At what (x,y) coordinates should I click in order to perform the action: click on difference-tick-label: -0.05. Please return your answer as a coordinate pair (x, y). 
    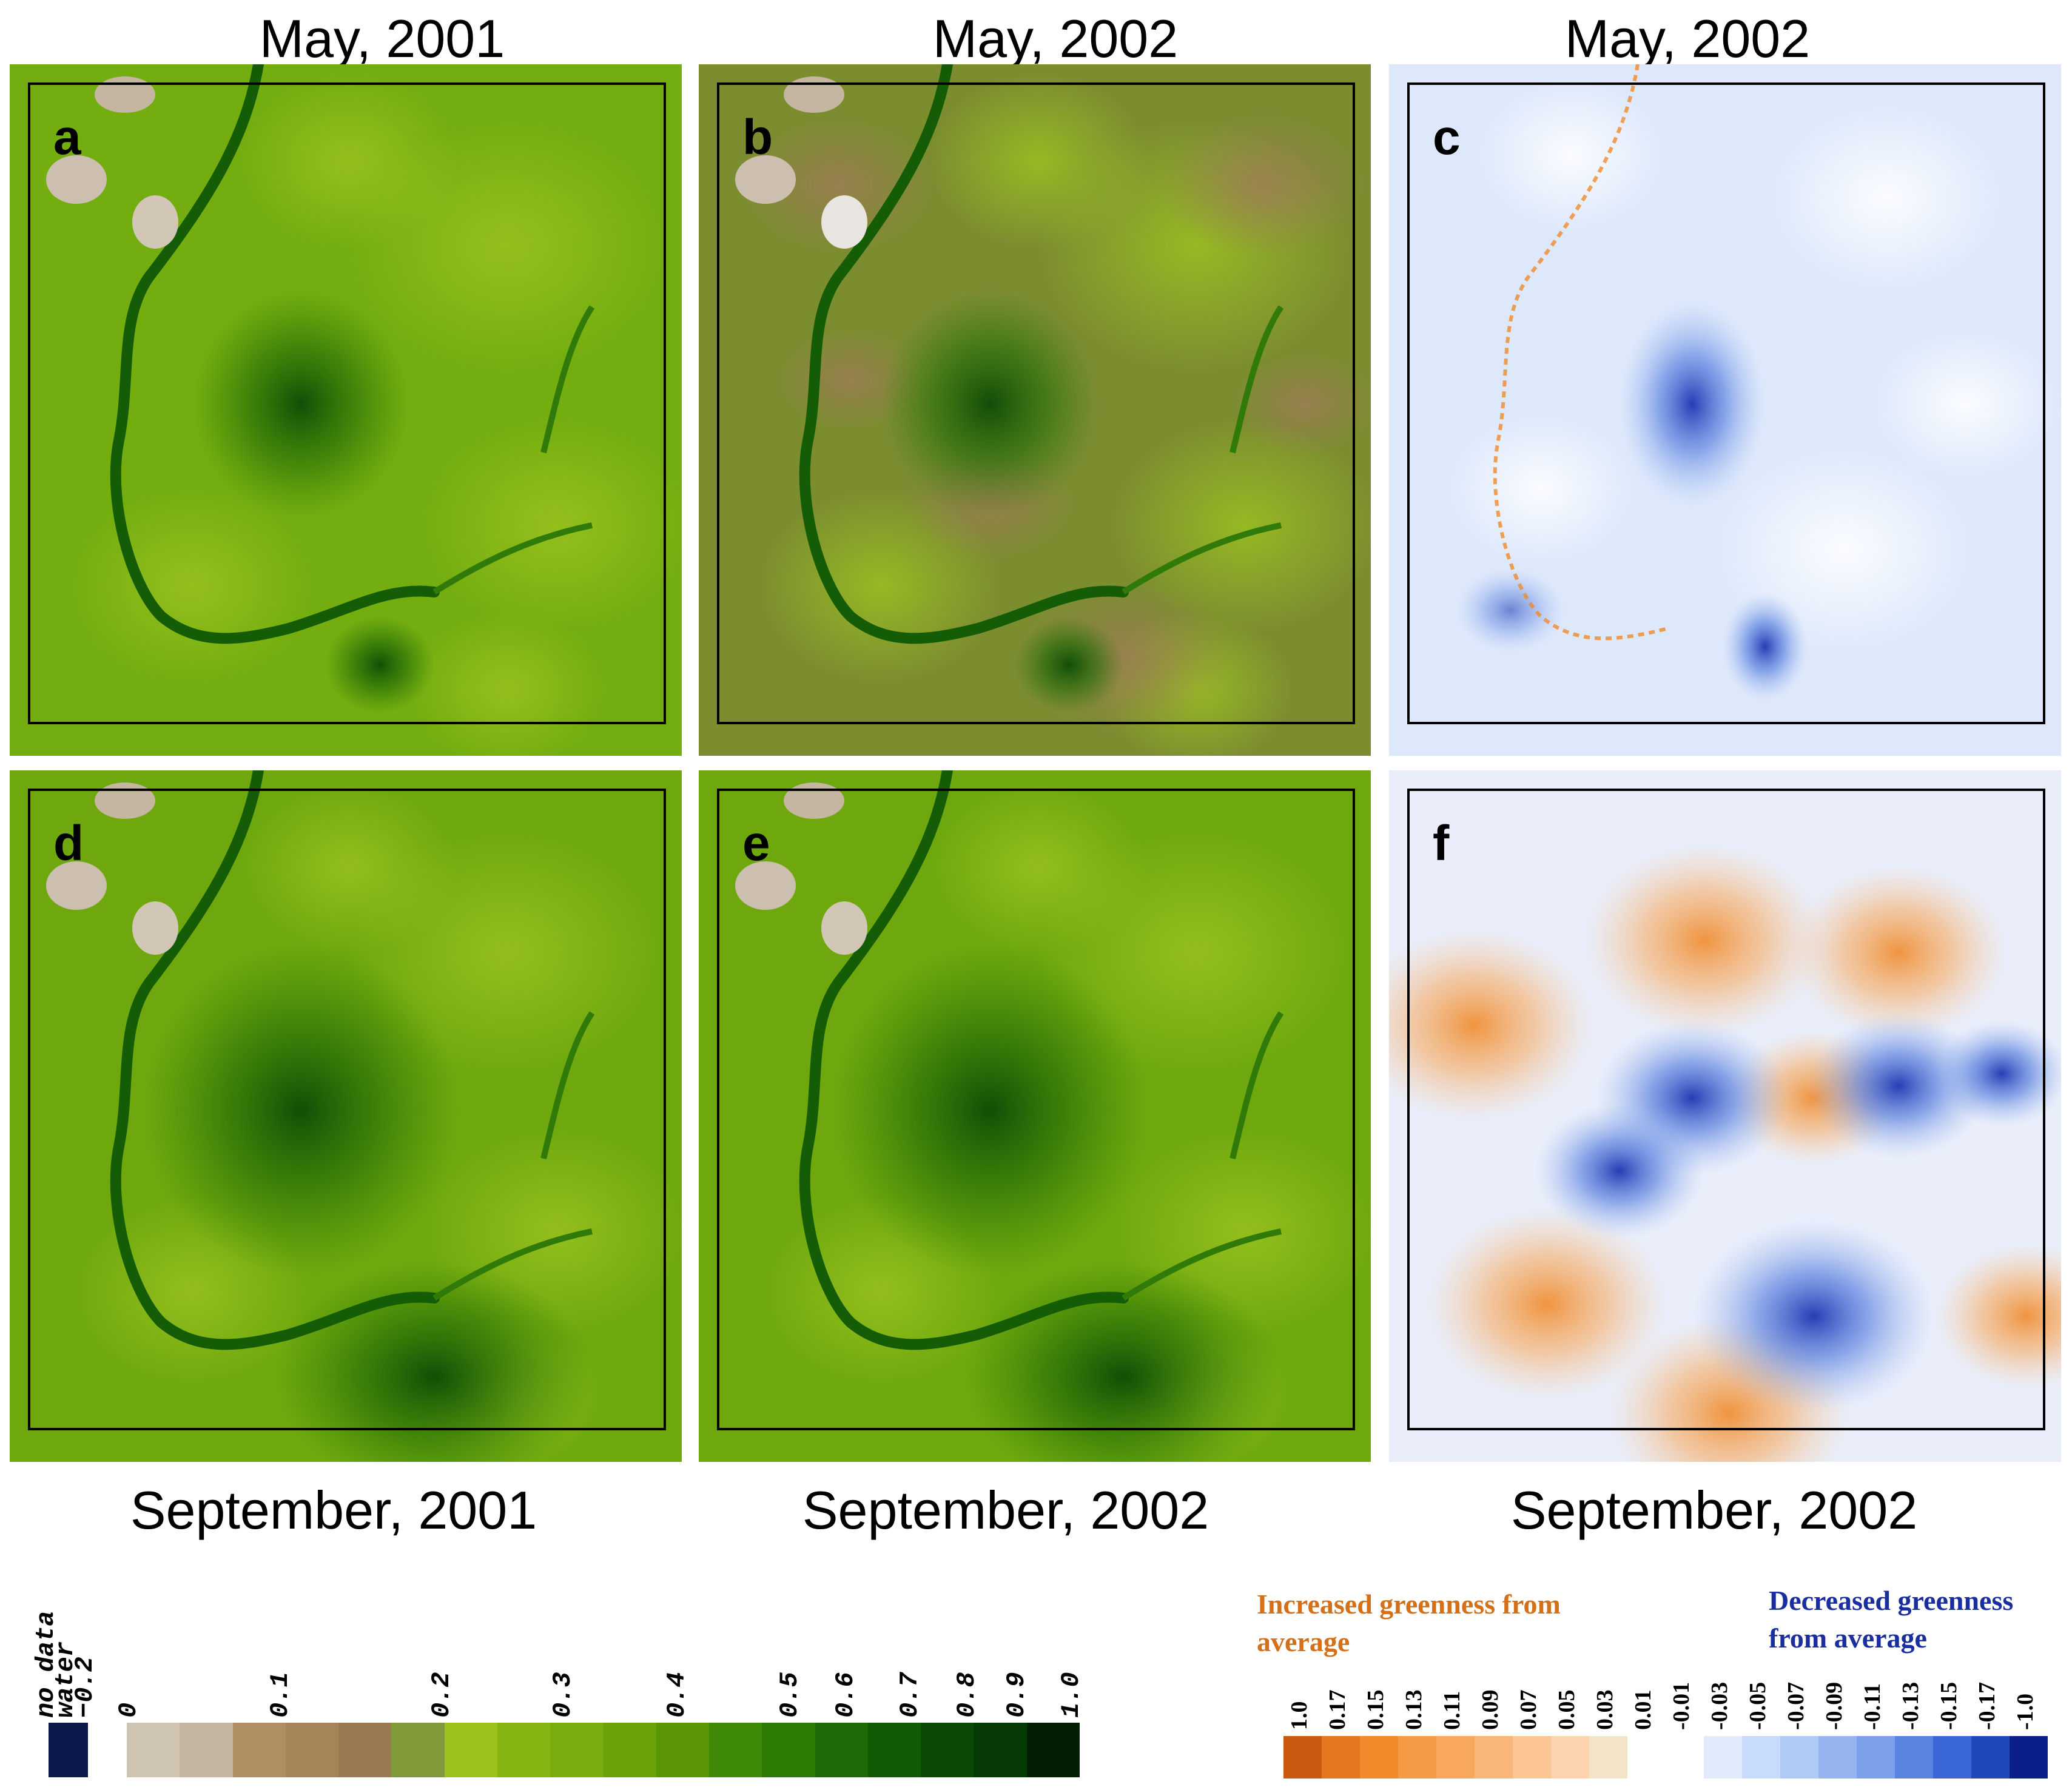
    Looking at the image, I should click on (1757, 1705).